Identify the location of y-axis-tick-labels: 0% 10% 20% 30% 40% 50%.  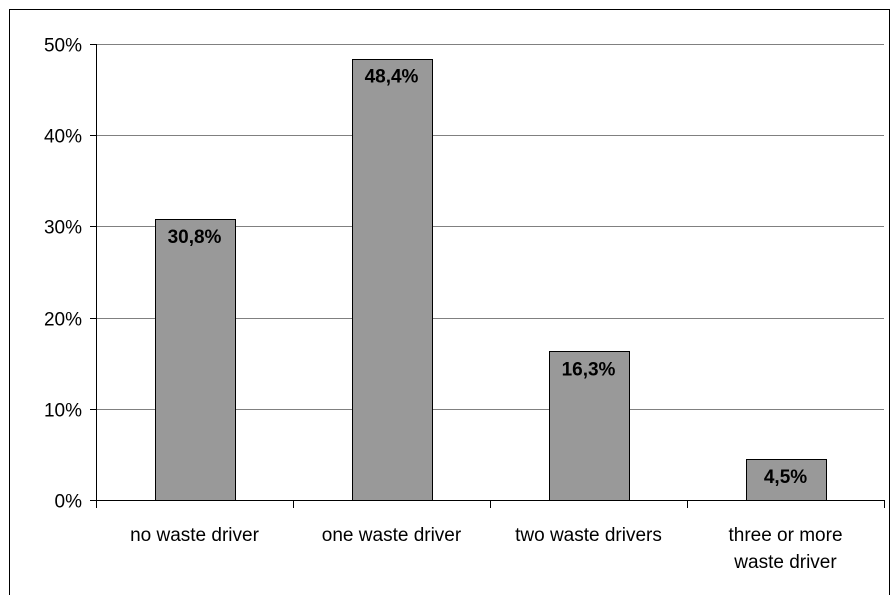
(63, 274).